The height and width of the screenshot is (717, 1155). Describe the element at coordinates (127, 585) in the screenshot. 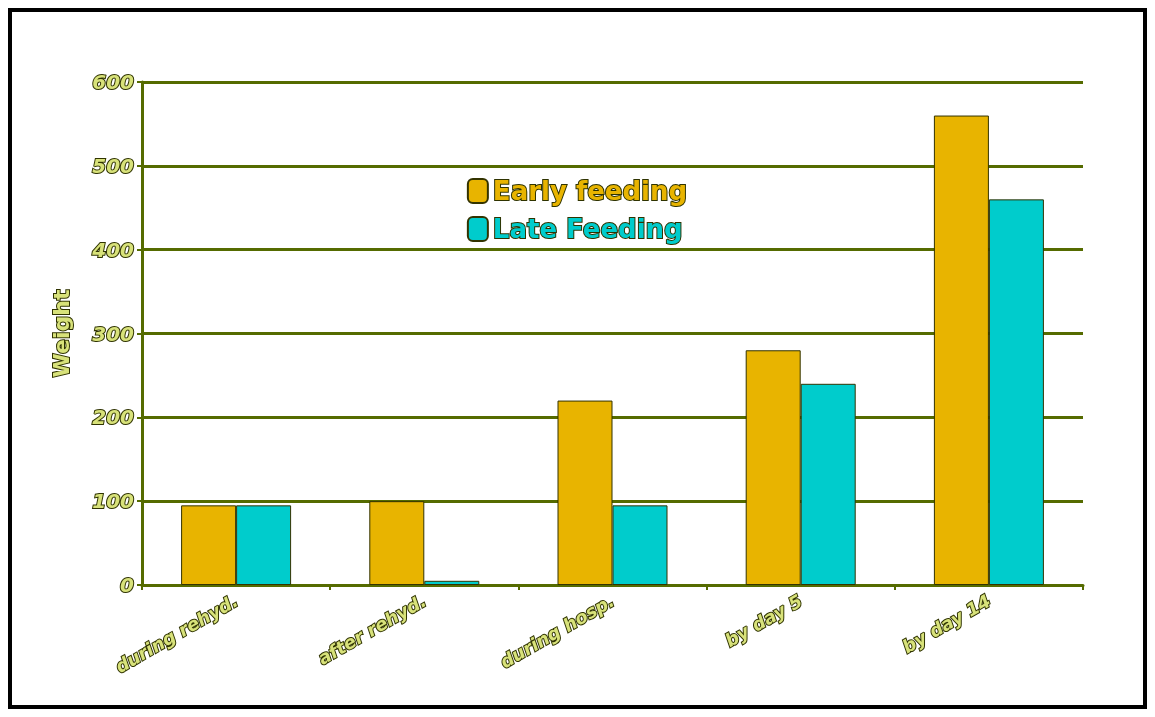

I see `y-tick-label: 0` at that location.